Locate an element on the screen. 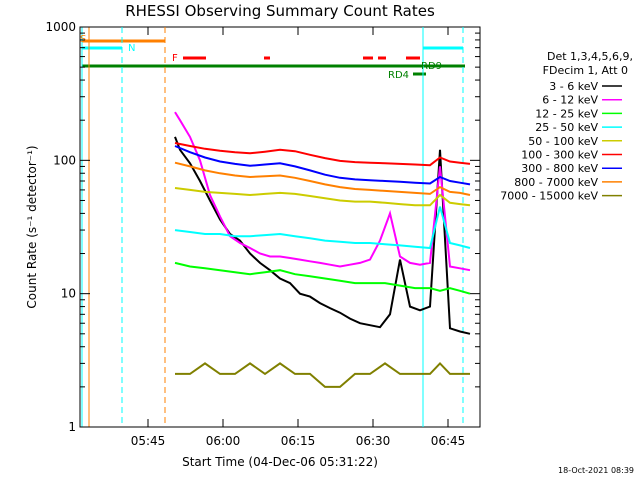 The width and height of the screenshot is (640, 480). chart-title: RHESSI Observing Summary Count Rates is located at coordinates (280, 11).